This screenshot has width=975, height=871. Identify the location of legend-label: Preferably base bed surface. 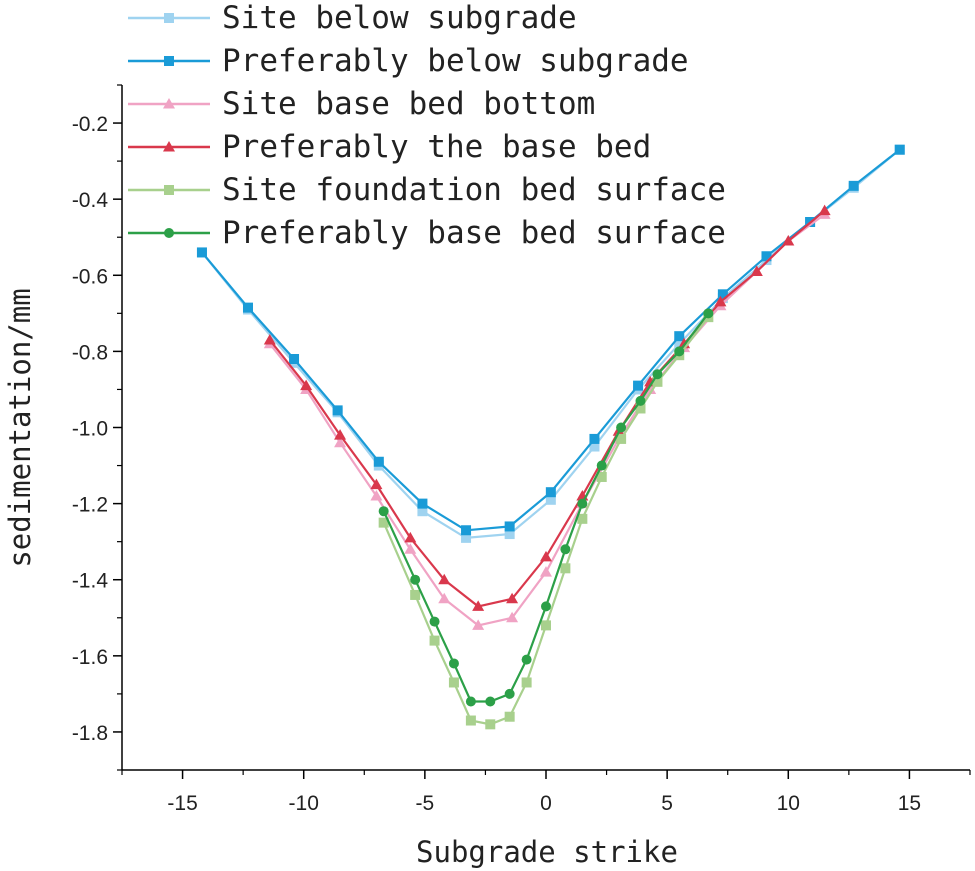
(474, 233).